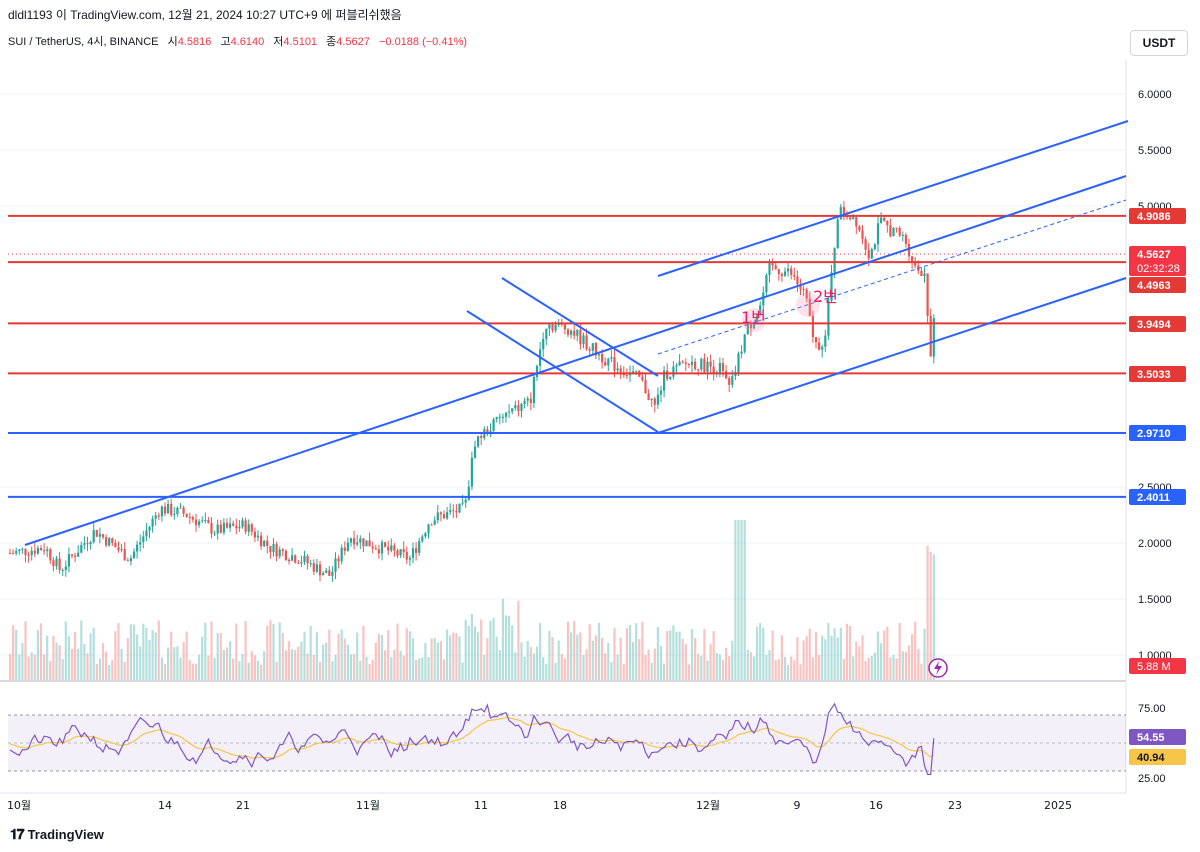  What do you see at coordinates (539, 805) in the screenshot?
I see `time-axis: 10월 14 21 11월 11 18 12월 9 16 23 2025` at bounding box center [539, 805].